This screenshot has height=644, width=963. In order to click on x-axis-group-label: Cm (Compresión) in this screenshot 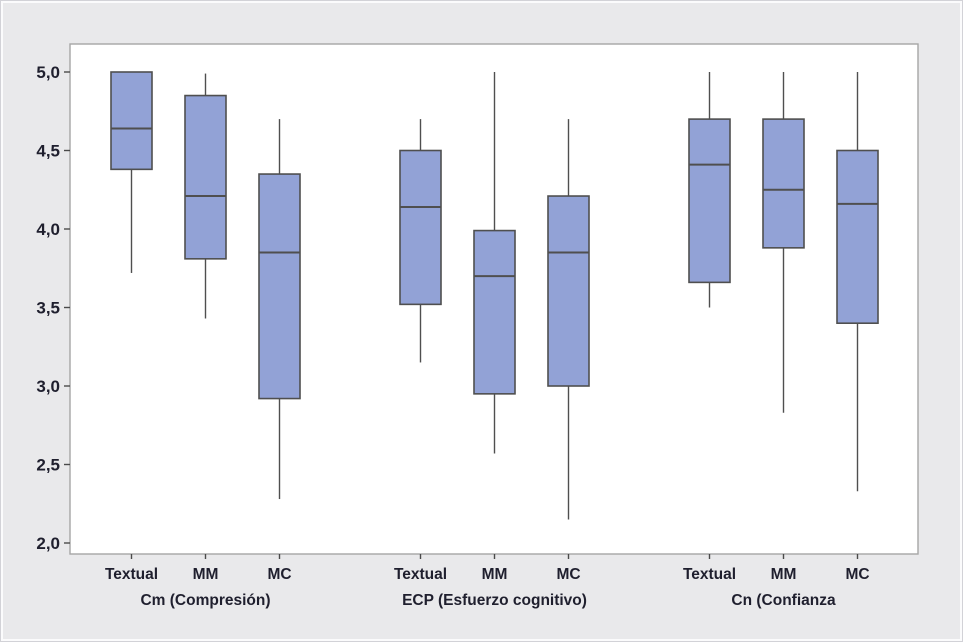, I will do `click(205, 600)`.